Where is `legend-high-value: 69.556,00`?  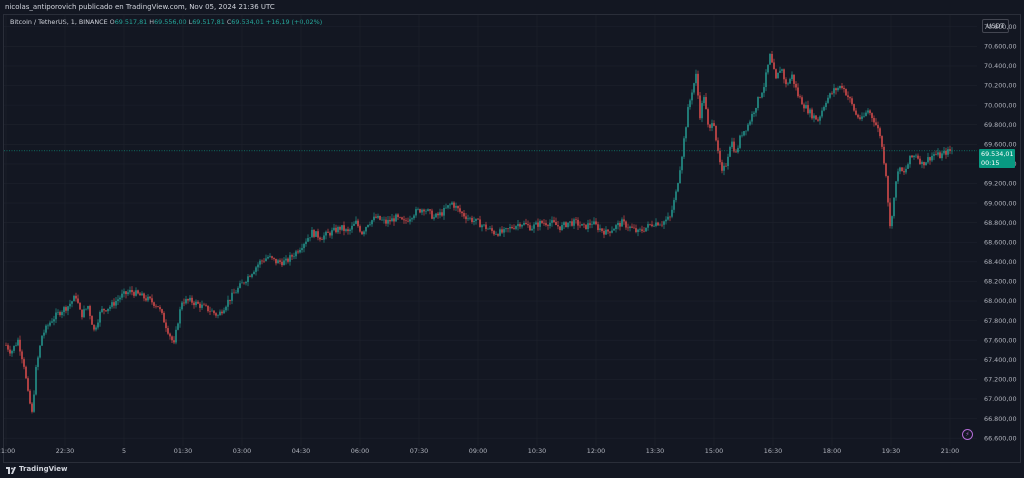
legend-high-value: 69.556,00 is located at coordinates (170, 22).